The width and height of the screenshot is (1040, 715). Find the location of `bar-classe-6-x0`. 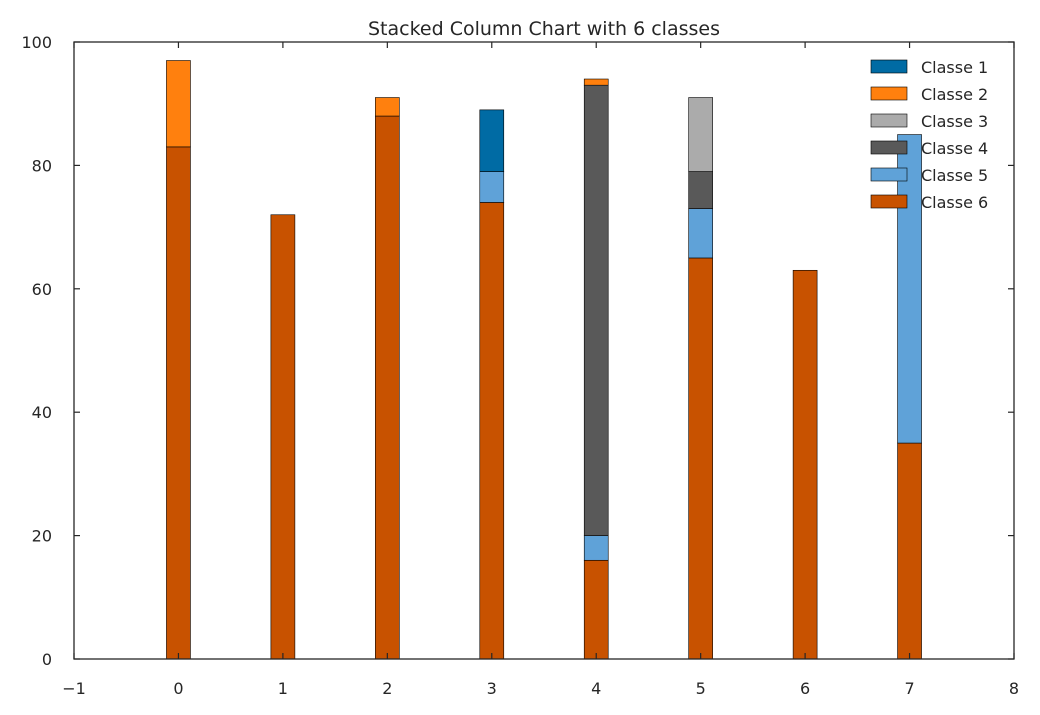

bar-classe-6-x0 is located at coordinates (178, 403).